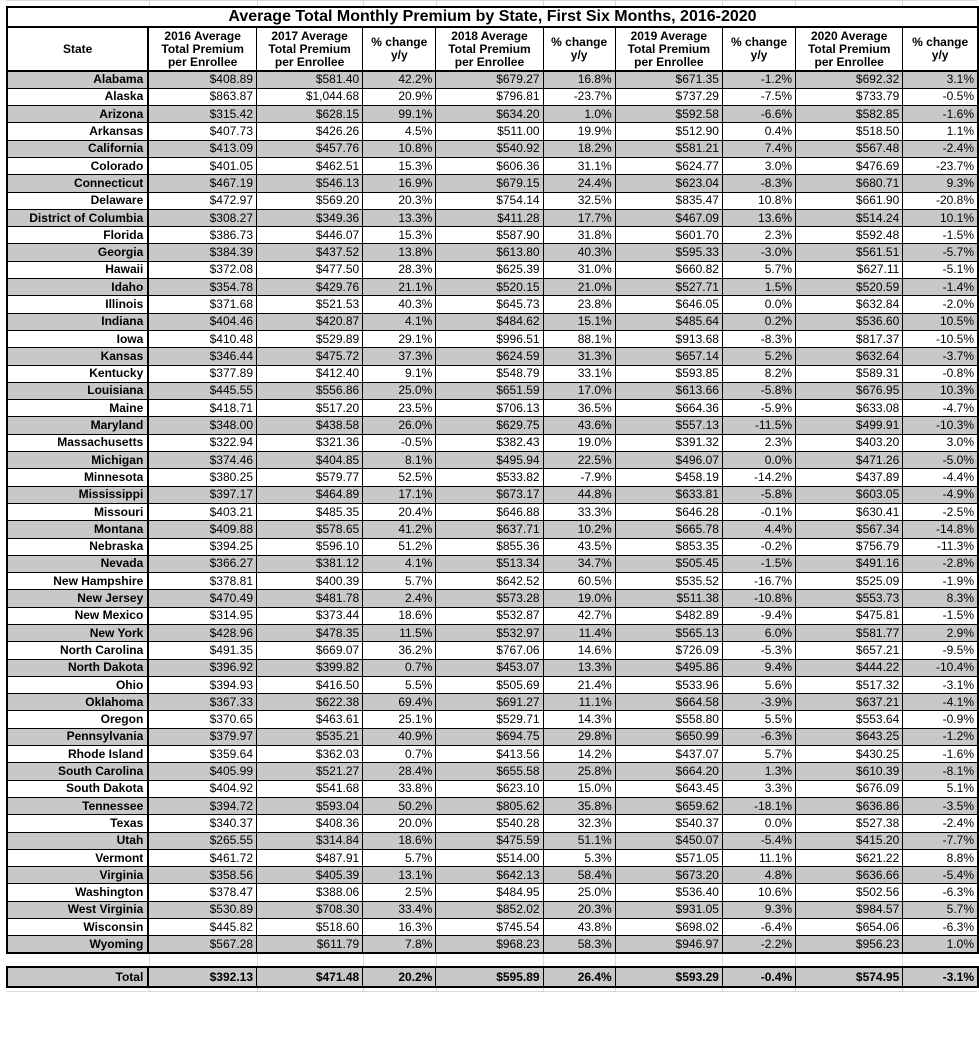 This screenshot has width=979, height=1050. I want to click on cell-premium-2020: $627.11, so click(849, 270).